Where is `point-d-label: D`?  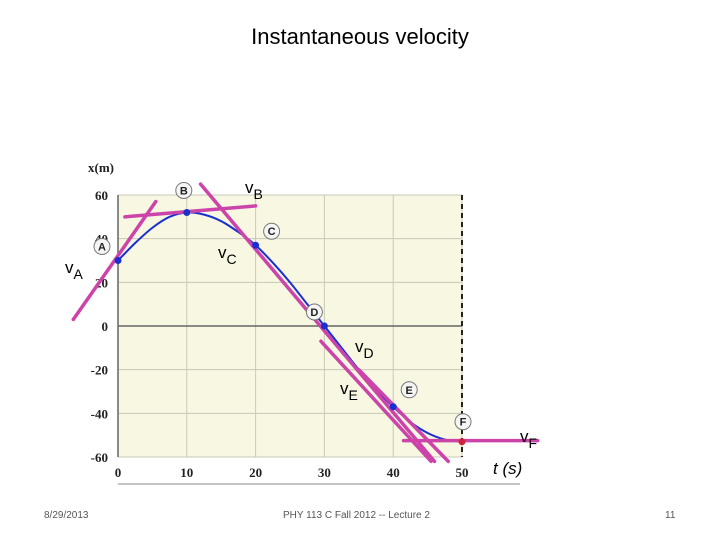
point-d-label: D is located at coordinates (314, 313).